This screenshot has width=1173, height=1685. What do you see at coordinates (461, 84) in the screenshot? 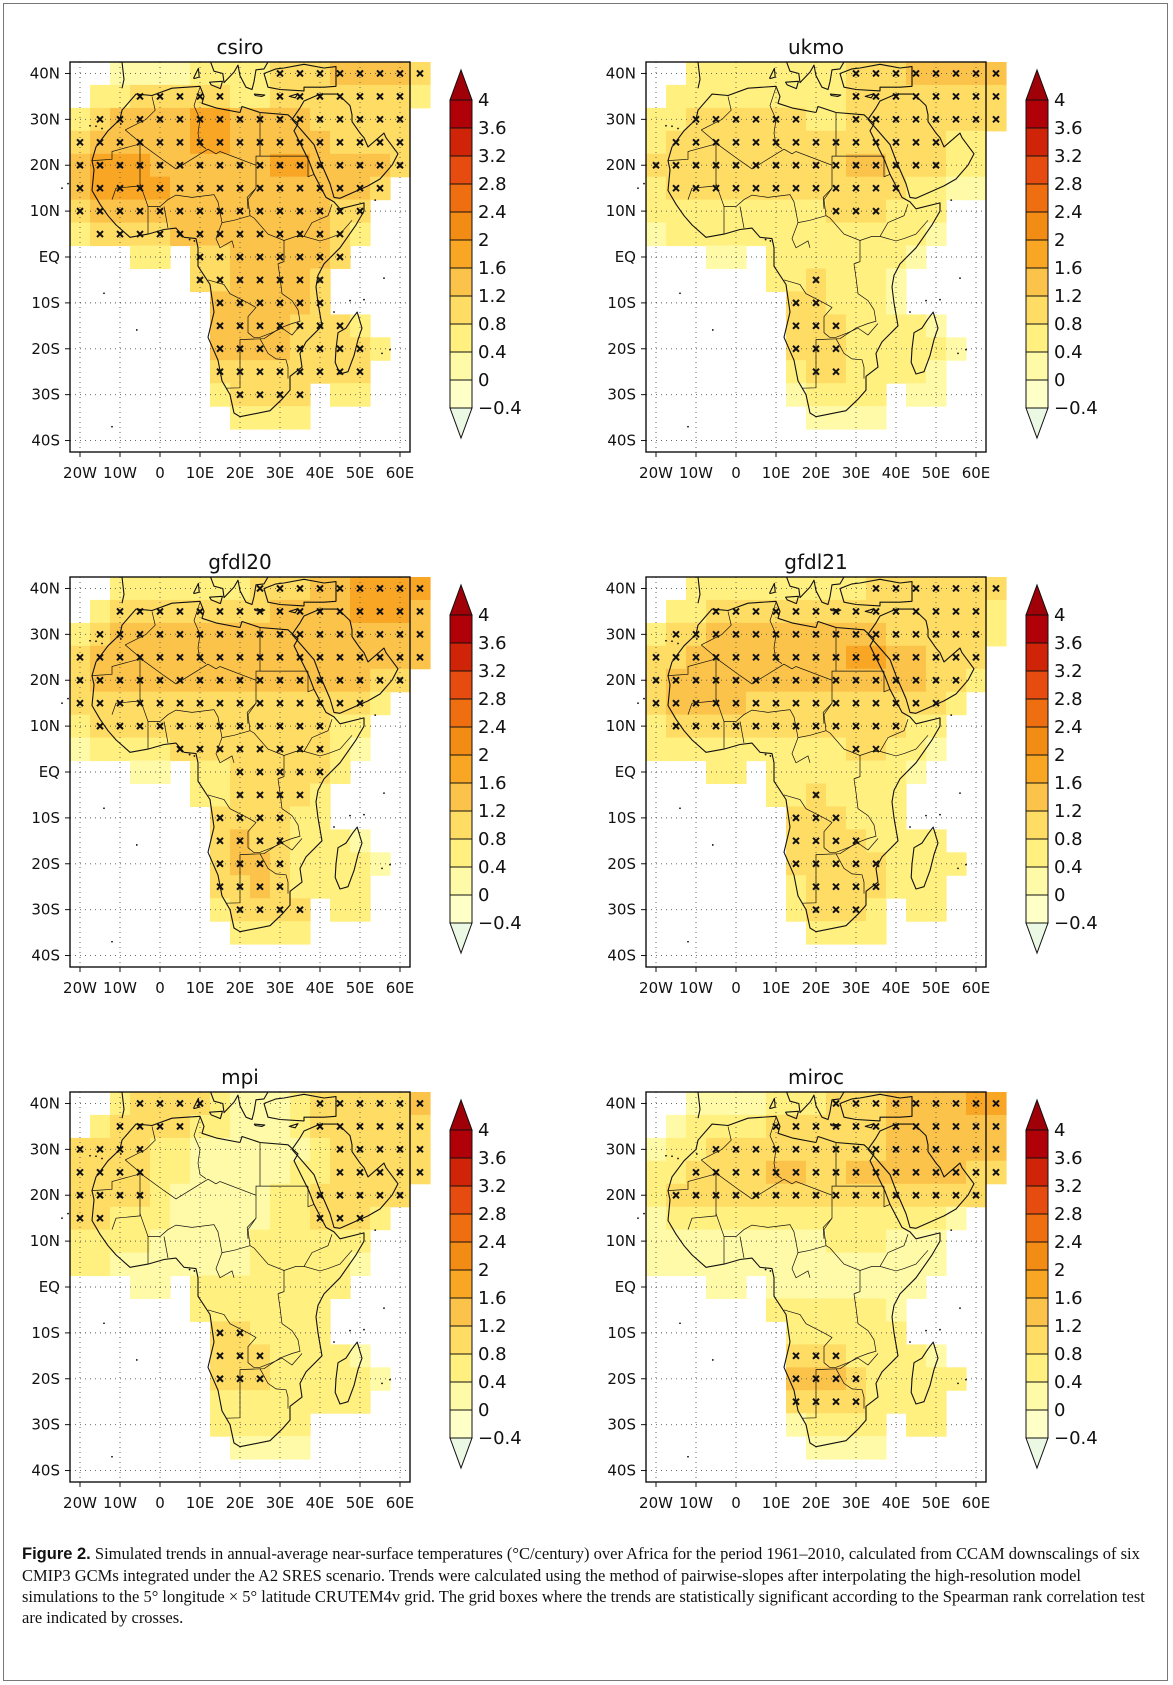
I see `colorbar-top-triangle` at bounding box center [461, 84].